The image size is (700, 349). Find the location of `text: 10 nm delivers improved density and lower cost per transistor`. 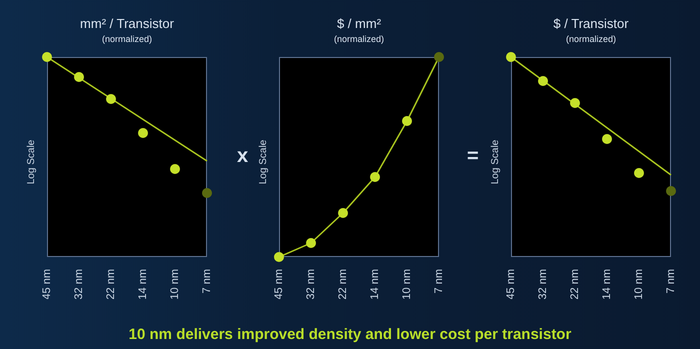

text: 10 nm delivers improved density and lower cost per transistor is located at coordinates (350, 334).